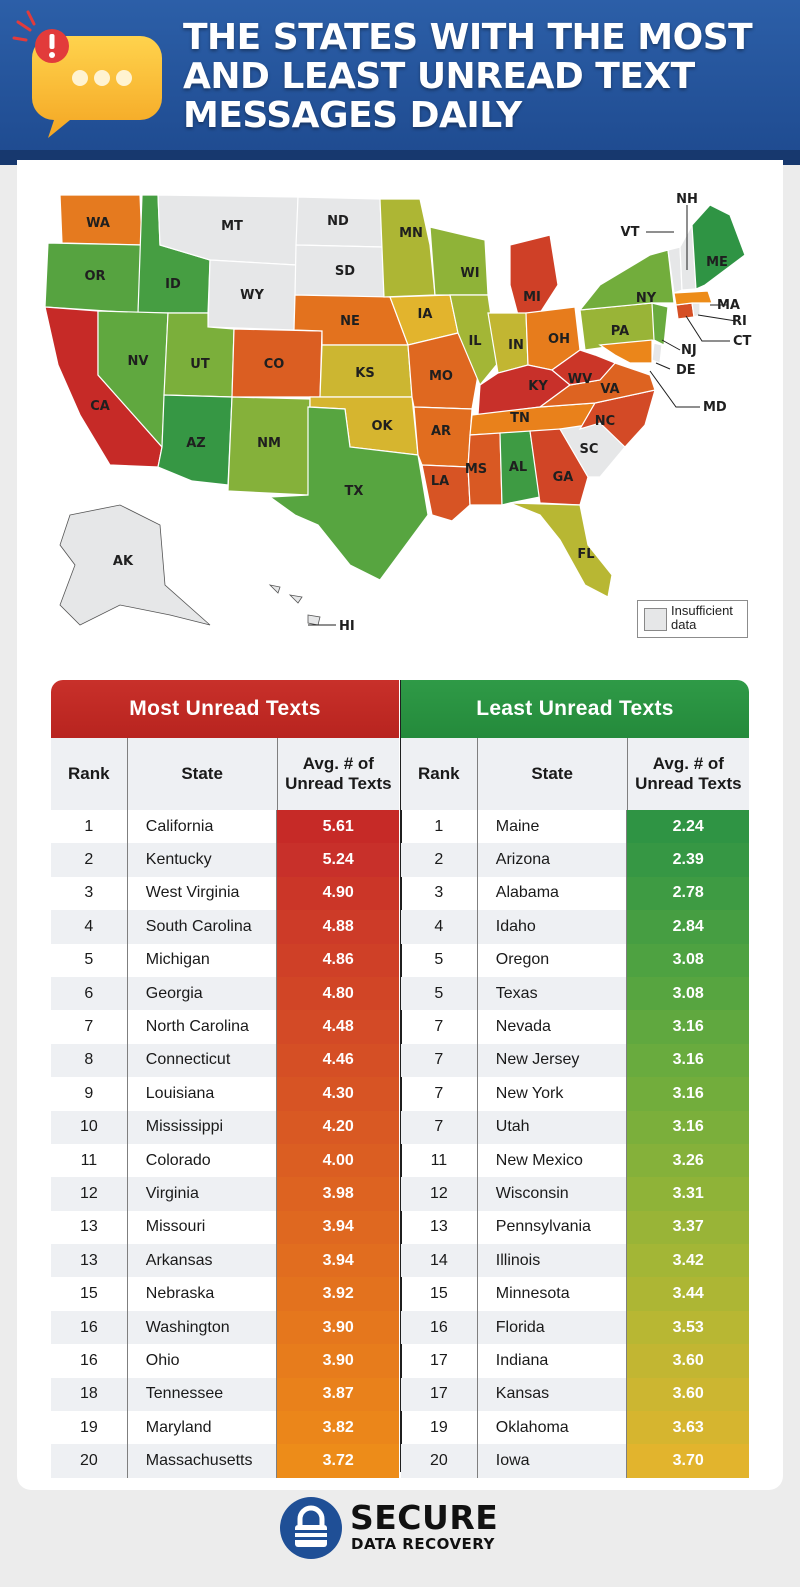 The image size is (800, 1587). I want to click on table-row: 16 Ohio 3.90, so click(225, 1361).